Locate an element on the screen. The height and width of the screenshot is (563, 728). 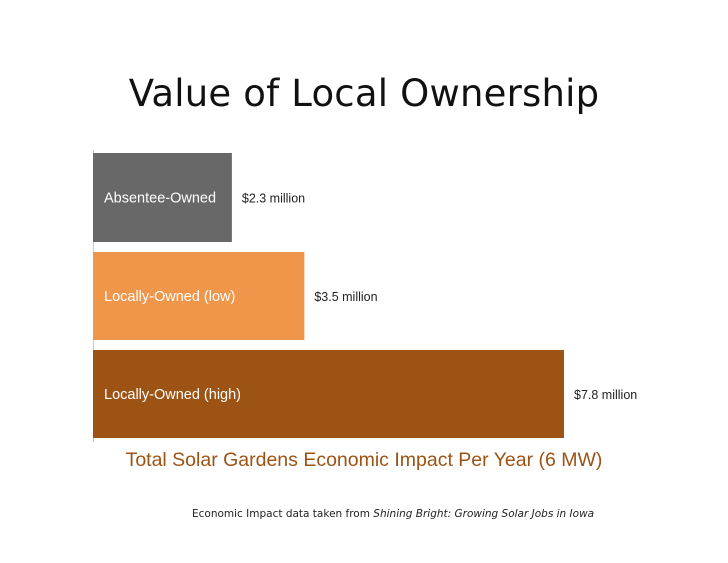
category-label: Locally-Owned (low) is located at coordinates (169, 297).